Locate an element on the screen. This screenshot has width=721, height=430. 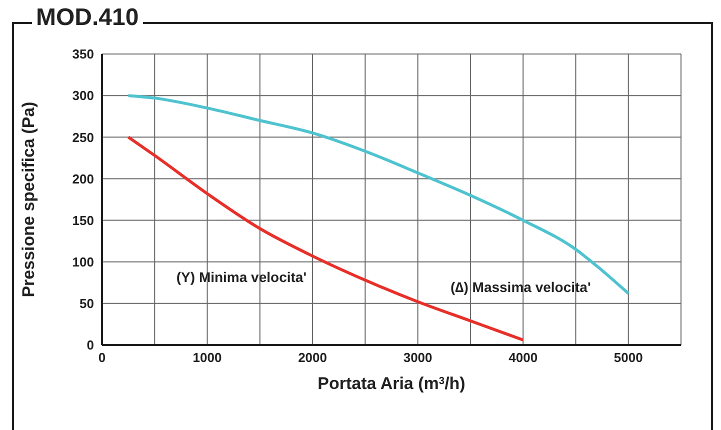
chart-title: MOD.410 is located at coordinates (87, 18).